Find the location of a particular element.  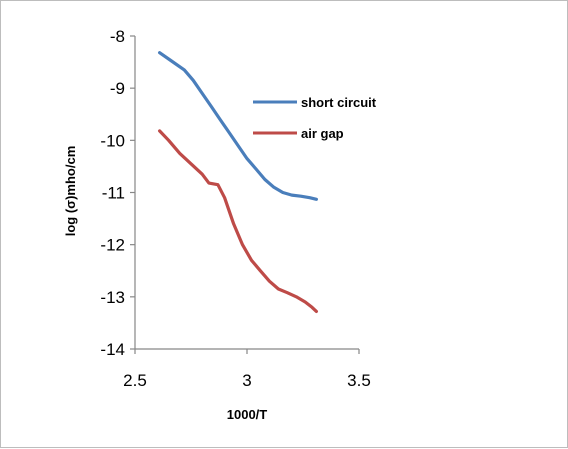

series-line-short-circuit is located at coordinates (238, 126).